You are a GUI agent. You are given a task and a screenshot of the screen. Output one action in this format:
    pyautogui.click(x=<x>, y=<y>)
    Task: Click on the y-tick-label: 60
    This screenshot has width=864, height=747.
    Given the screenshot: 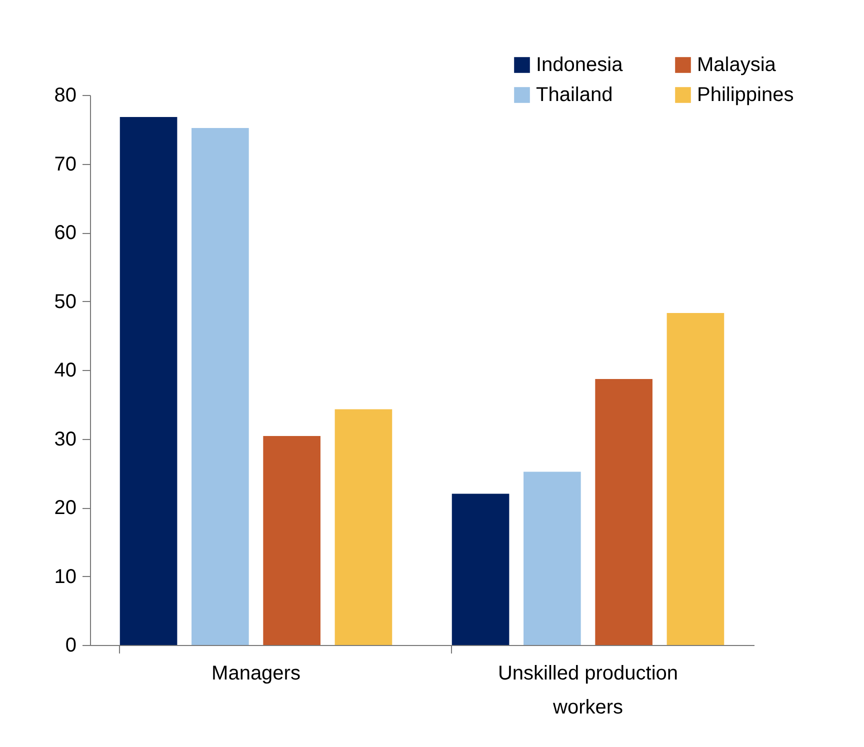 What is the action you would take?
    pyautogui.click(x=65, y=233)
    